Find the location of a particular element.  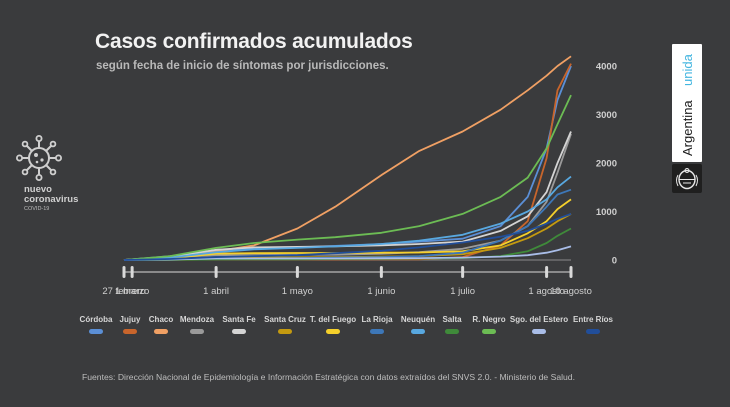

legend-label: Santa Cruz is located at coordinates (285, 319).